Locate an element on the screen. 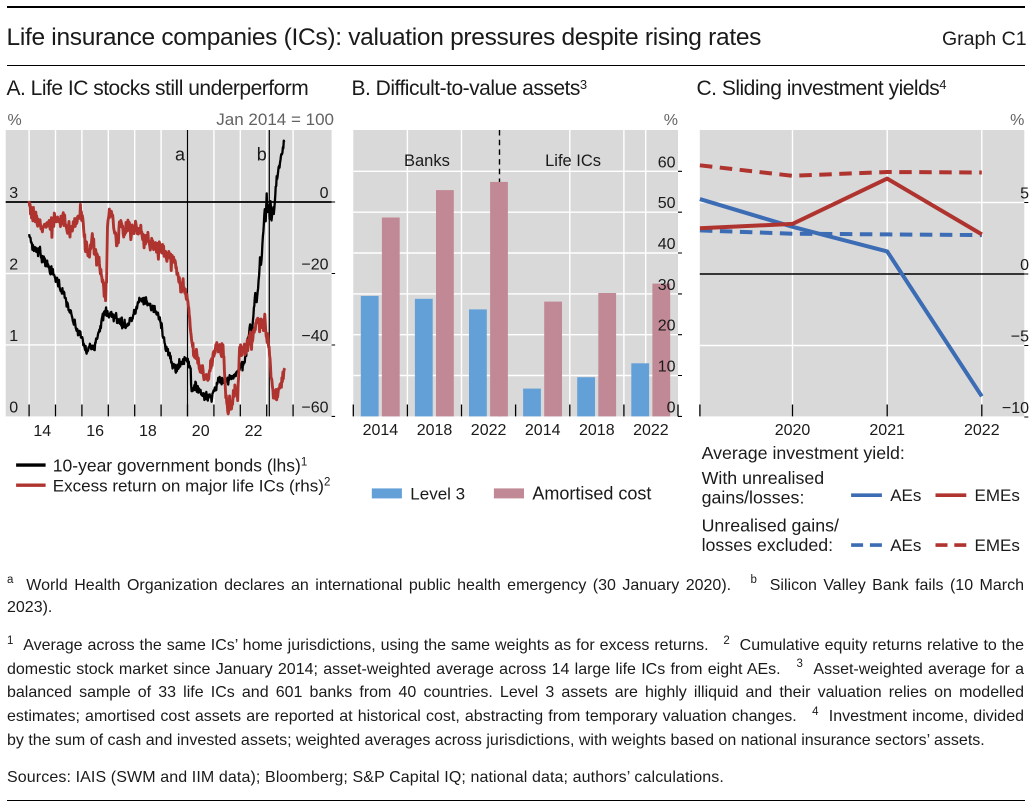 The height and width of the screenshot is (805, 1031). svg-text: Amortised cost is located at coordinates (591, 494).